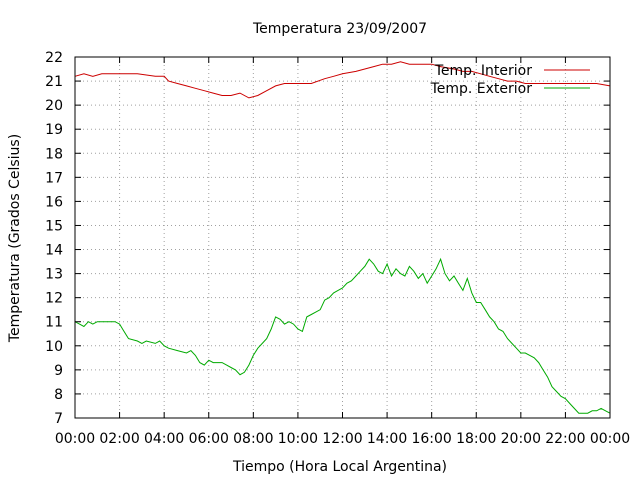  Describe the element at coordinates (164, 439) in the screenshot. I see `x-tick-label: 04:00` at that location.